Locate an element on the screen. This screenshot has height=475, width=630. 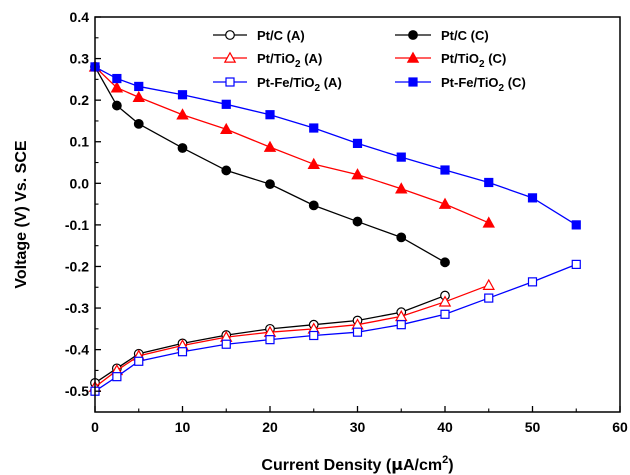
legend-label: Pt-Fe/TiO2 (A) is located at coordinates (299, 84).